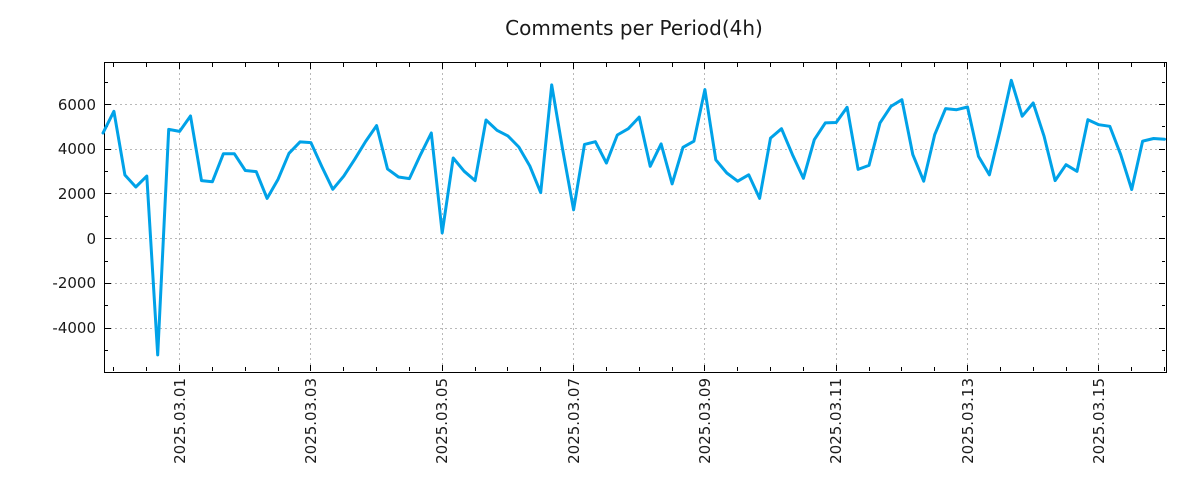  Describe the element at coordinates (76, 149) in the screenshot. I see `y-tick-label: 4000` at that location.